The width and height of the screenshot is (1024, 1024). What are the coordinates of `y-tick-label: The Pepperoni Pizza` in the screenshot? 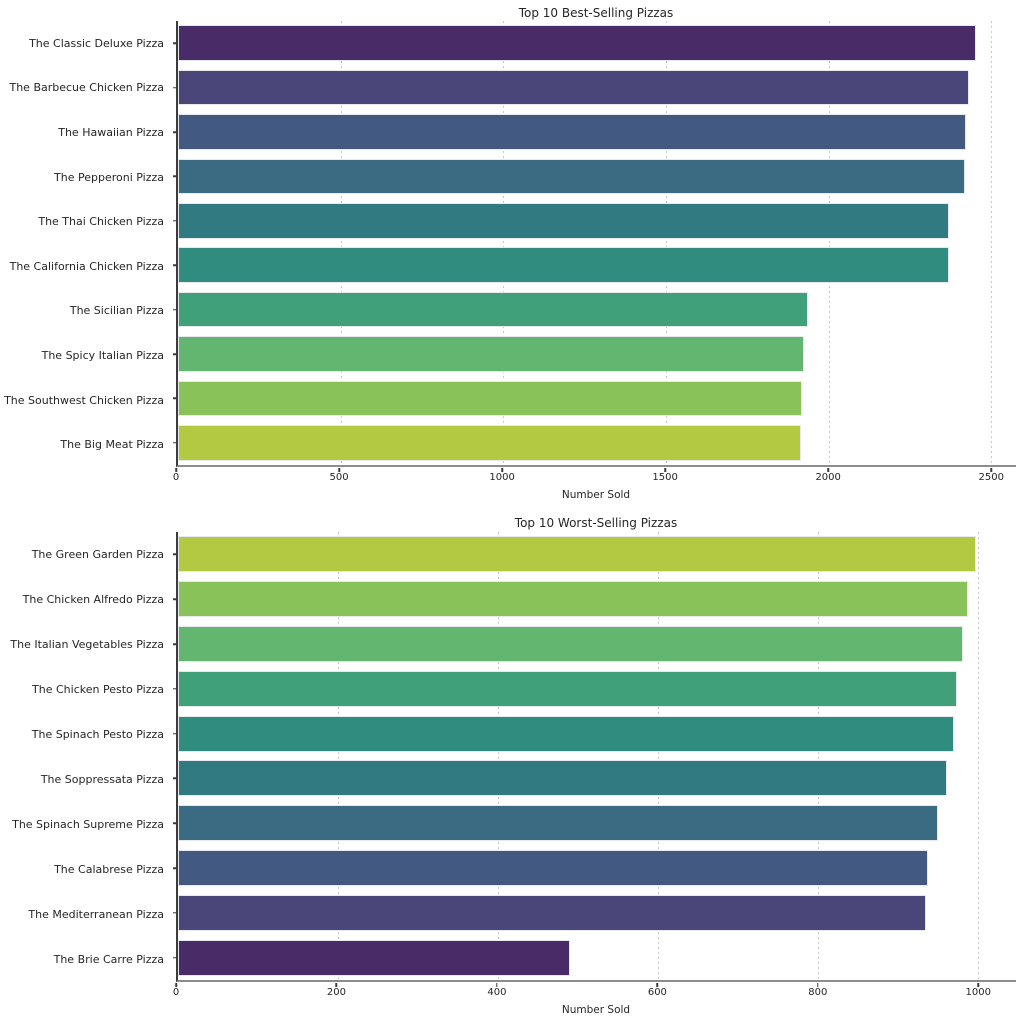 It's located at (109, 177).